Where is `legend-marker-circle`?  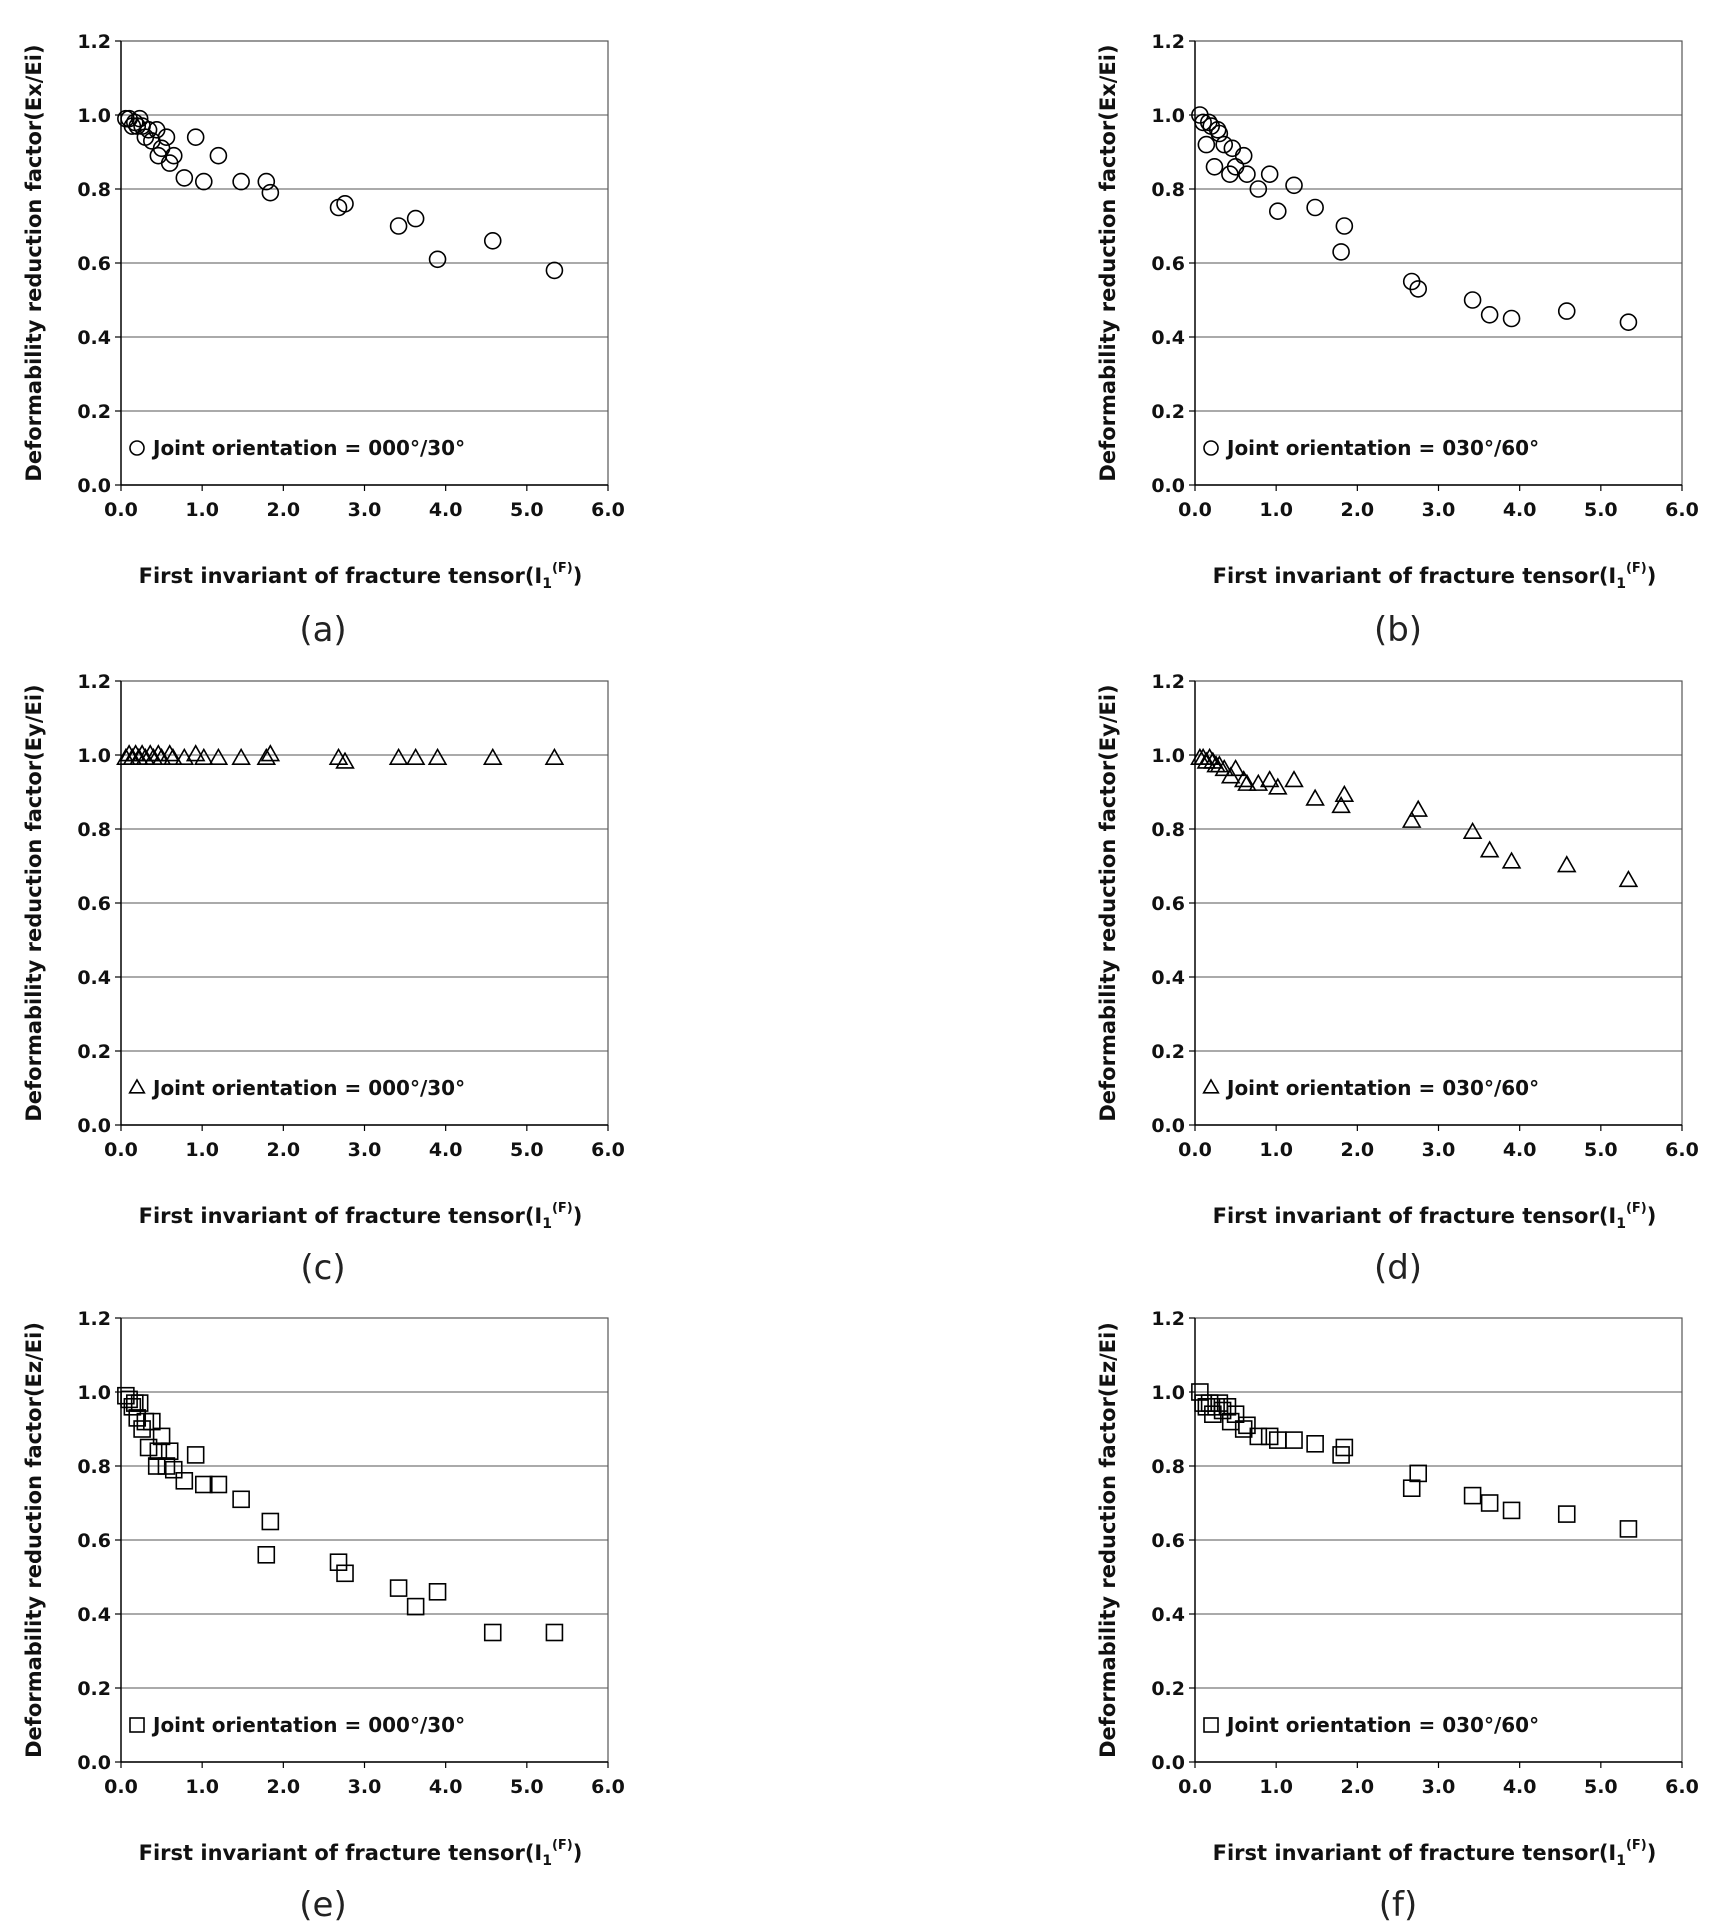 legend-marker-circle is located at coordinates (137, 448).